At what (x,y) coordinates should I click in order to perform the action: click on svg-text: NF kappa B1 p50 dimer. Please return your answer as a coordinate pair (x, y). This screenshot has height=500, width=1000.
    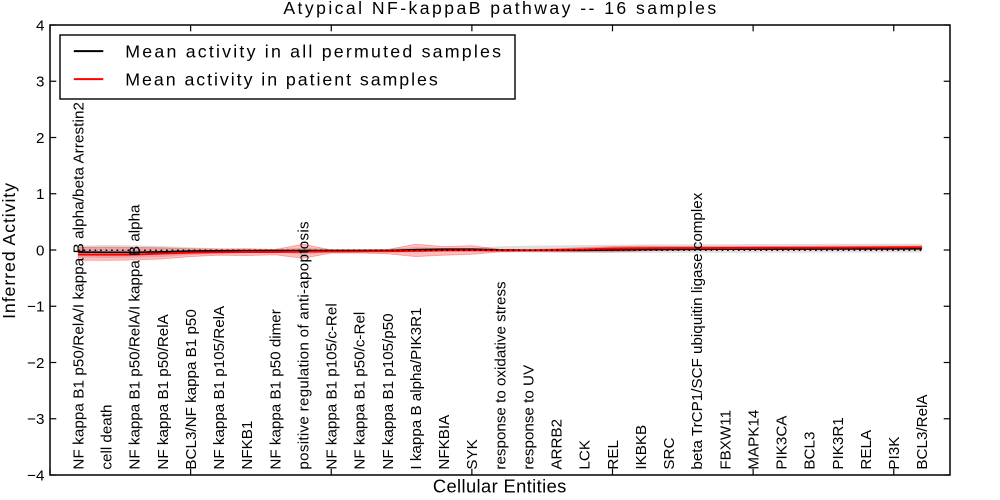
    Looking at the image, I should click on (275, 389).